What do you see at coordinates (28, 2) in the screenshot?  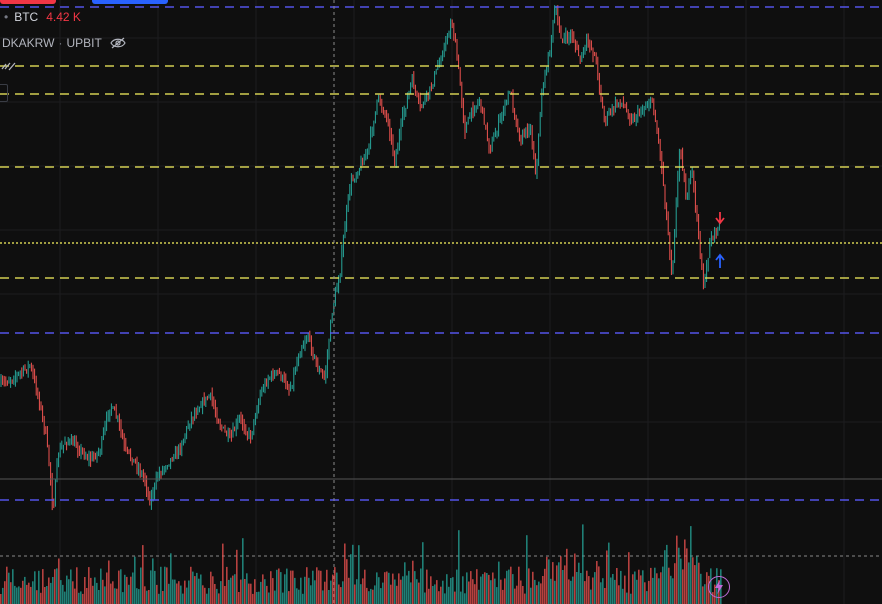 I see `top-tab-red` at bounding box center [28, 2].